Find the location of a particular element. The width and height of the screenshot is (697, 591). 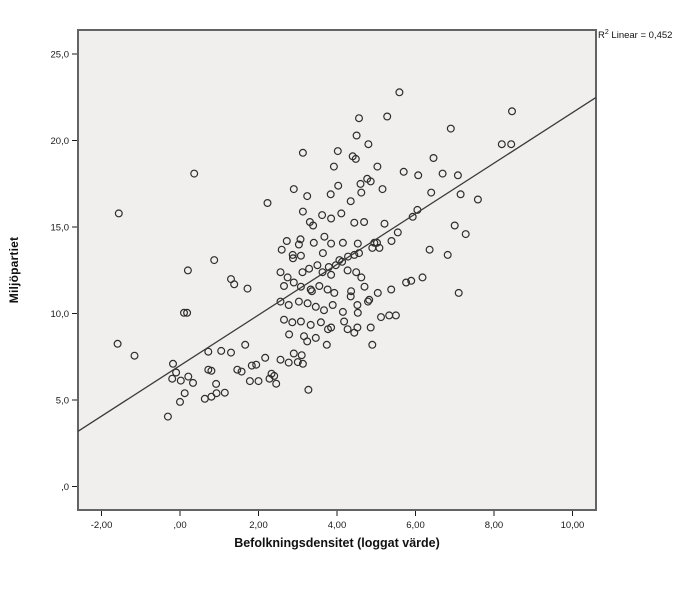

r-squared-annotation: R2 Linear = 0,452 is located at coordinates (635, 35).